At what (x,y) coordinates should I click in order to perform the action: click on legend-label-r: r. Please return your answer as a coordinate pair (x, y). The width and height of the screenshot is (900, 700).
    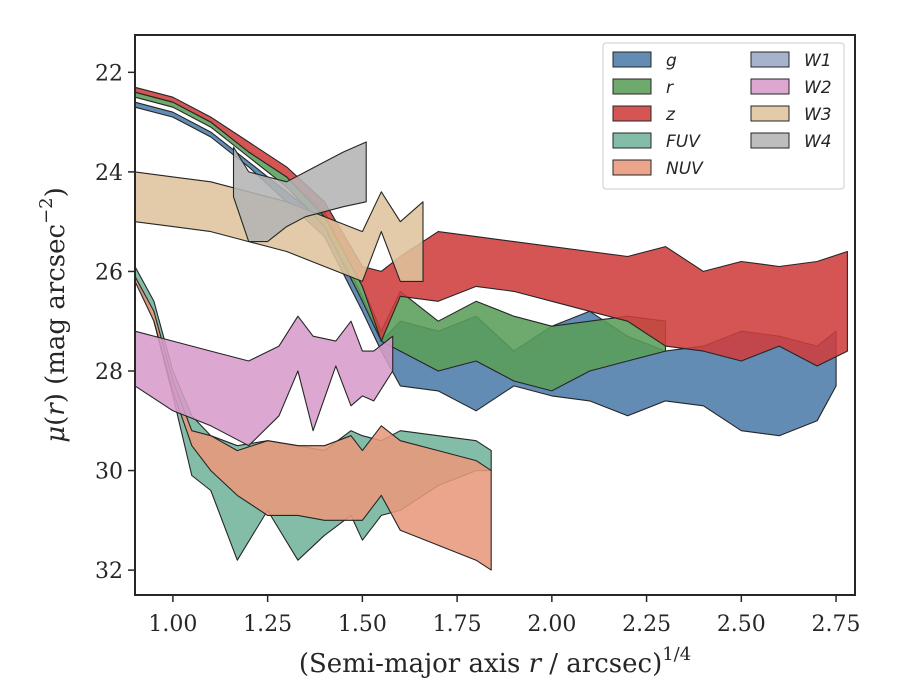
    Looking at the image, I should click on (670, 88).